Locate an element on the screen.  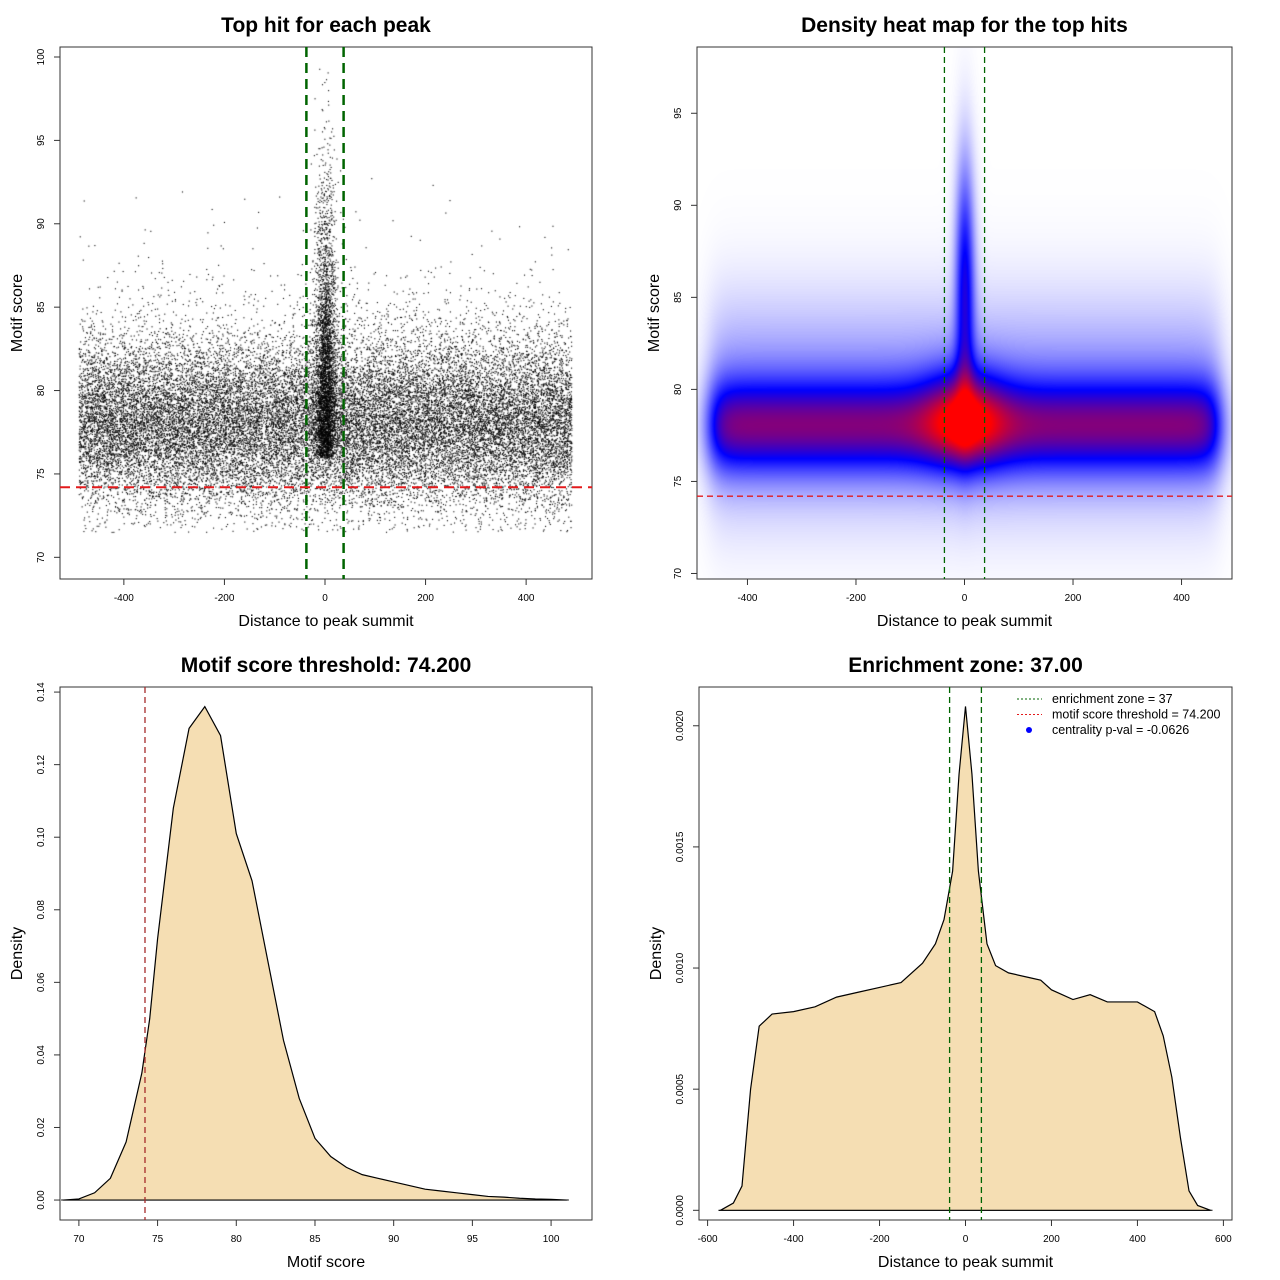
legend-dot-icon is located at coordinates (1029, 730).